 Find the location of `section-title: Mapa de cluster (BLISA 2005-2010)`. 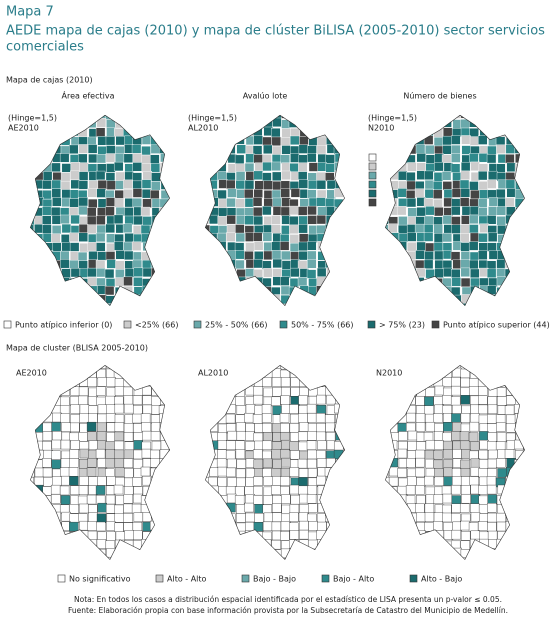

section-title: Mapa de cluster (BLISA 2005-2010) is located at coordinates (77, 348).